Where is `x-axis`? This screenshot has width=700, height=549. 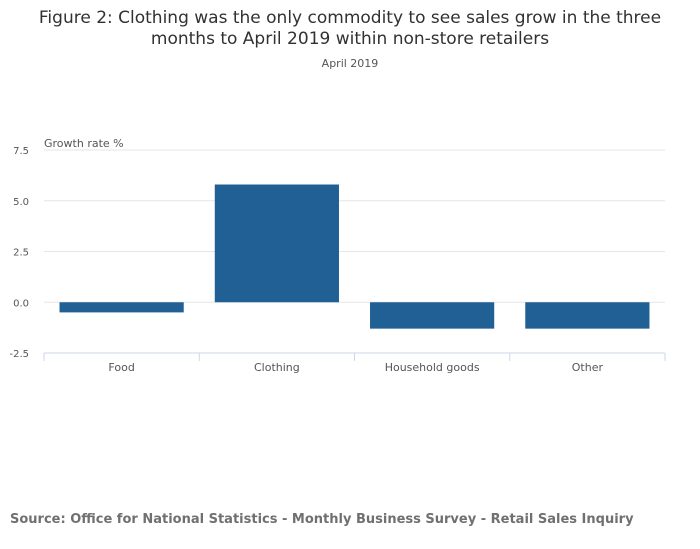 x-axis is located at coordinates (354, 356).